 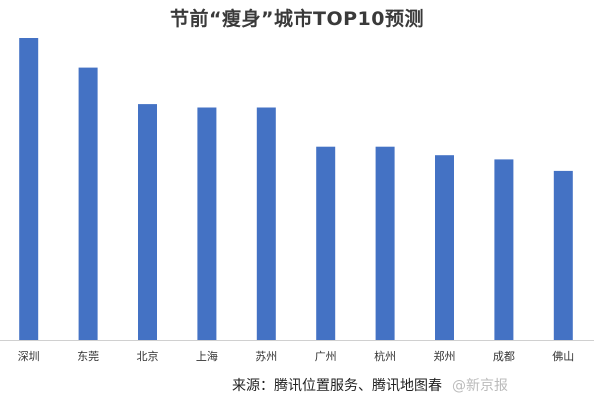 I want to click on chart-title: 节前“瘦身”城市TOP10预测, so click(x=297, y=19).